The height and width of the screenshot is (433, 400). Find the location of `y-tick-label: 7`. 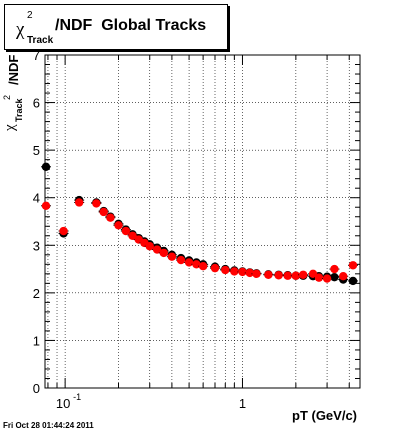

y-tick-label: 7 is located at coordinates (36, 55).